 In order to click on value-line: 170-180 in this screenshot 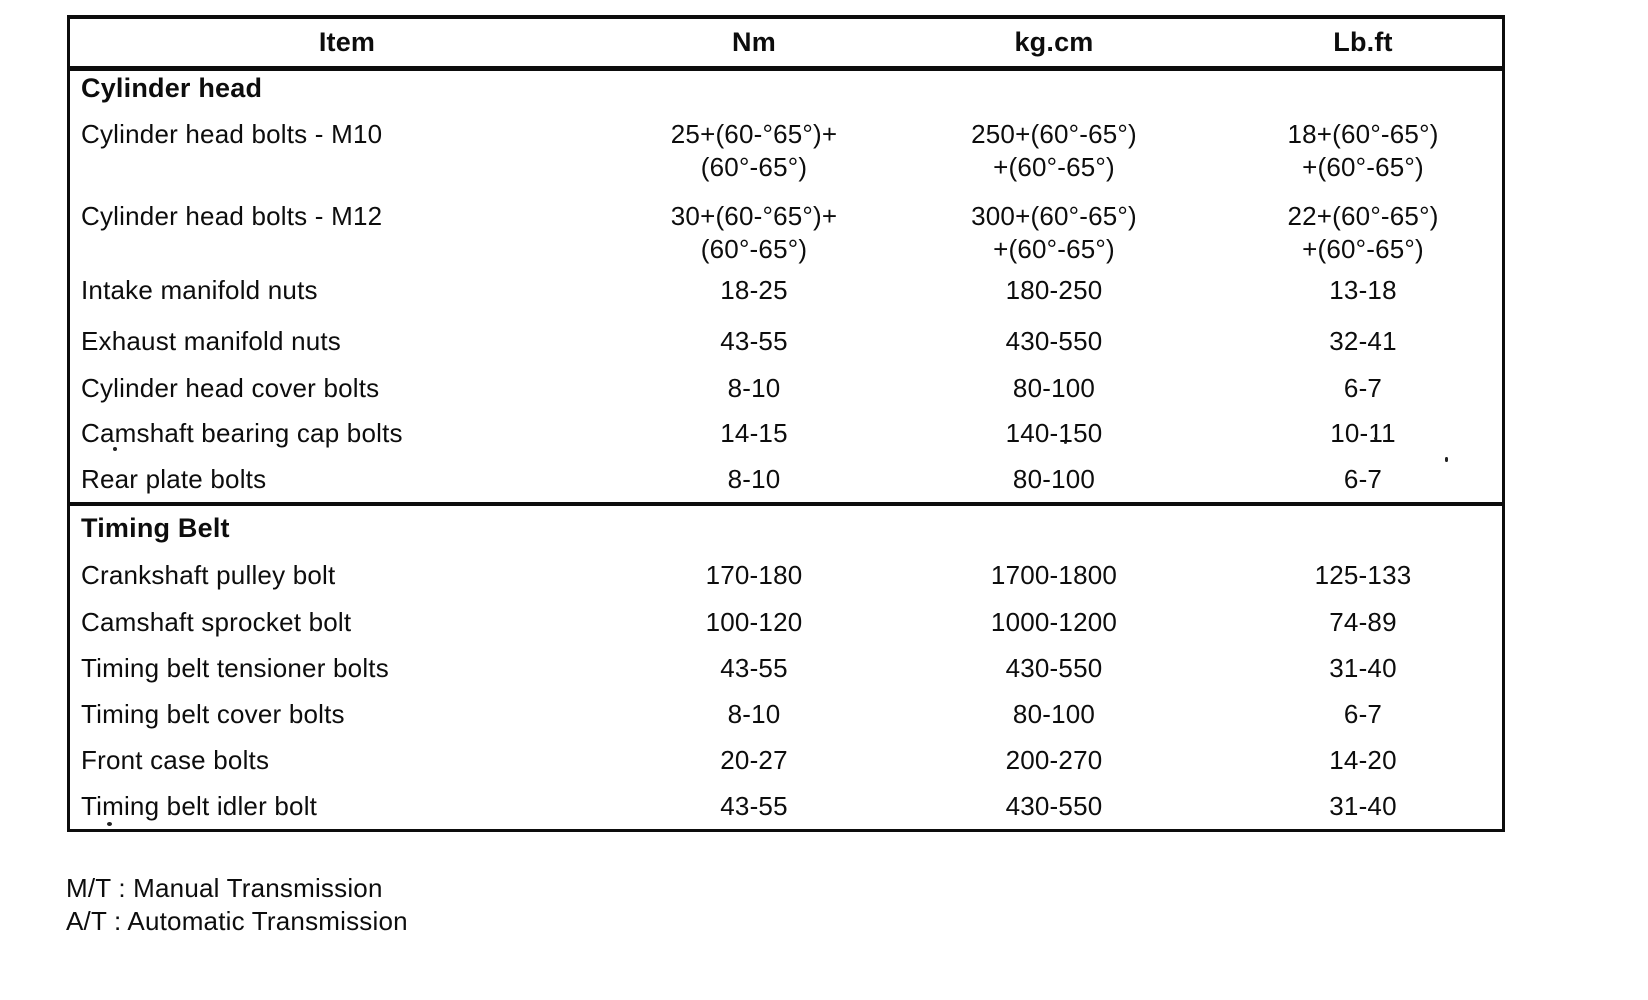, I will do `click(754, 574)`.